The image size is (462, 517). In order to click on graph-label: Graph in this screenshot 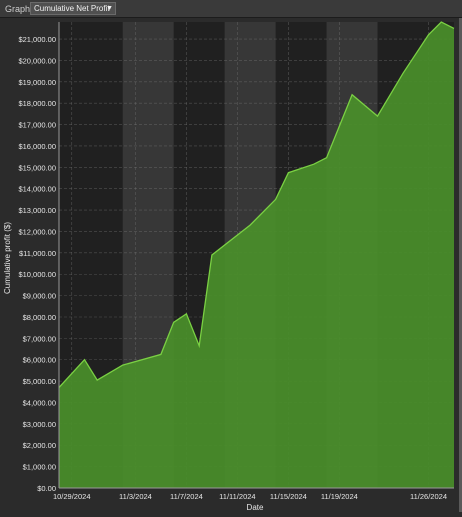, I will do `click(17, 9)`.